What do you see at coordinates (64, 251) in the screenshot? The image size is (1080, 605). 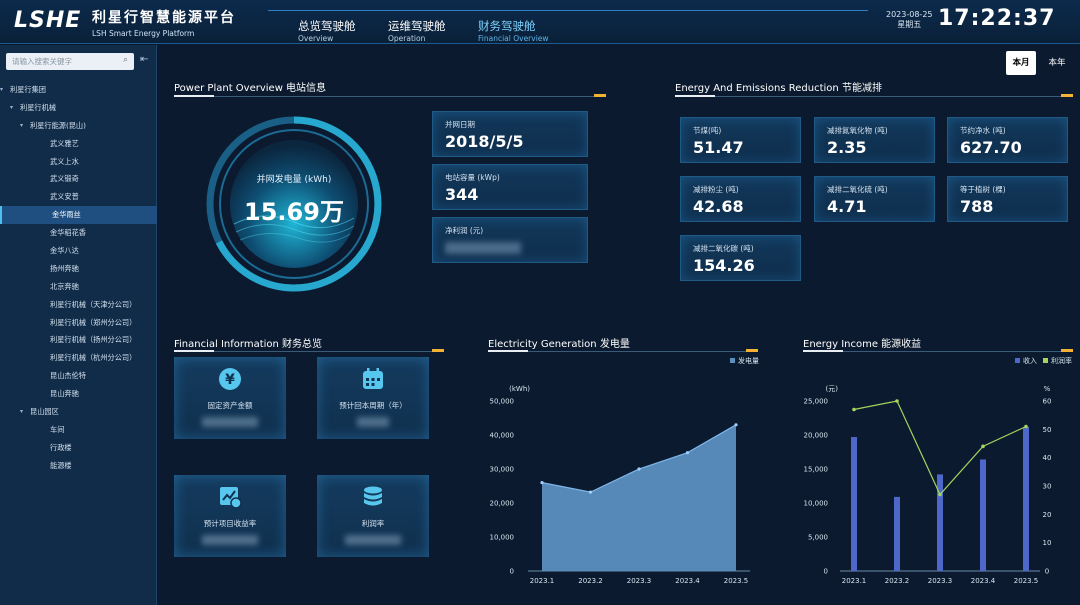 I see `tree-item-label: 金华八达` at bounding box center [64, 251].